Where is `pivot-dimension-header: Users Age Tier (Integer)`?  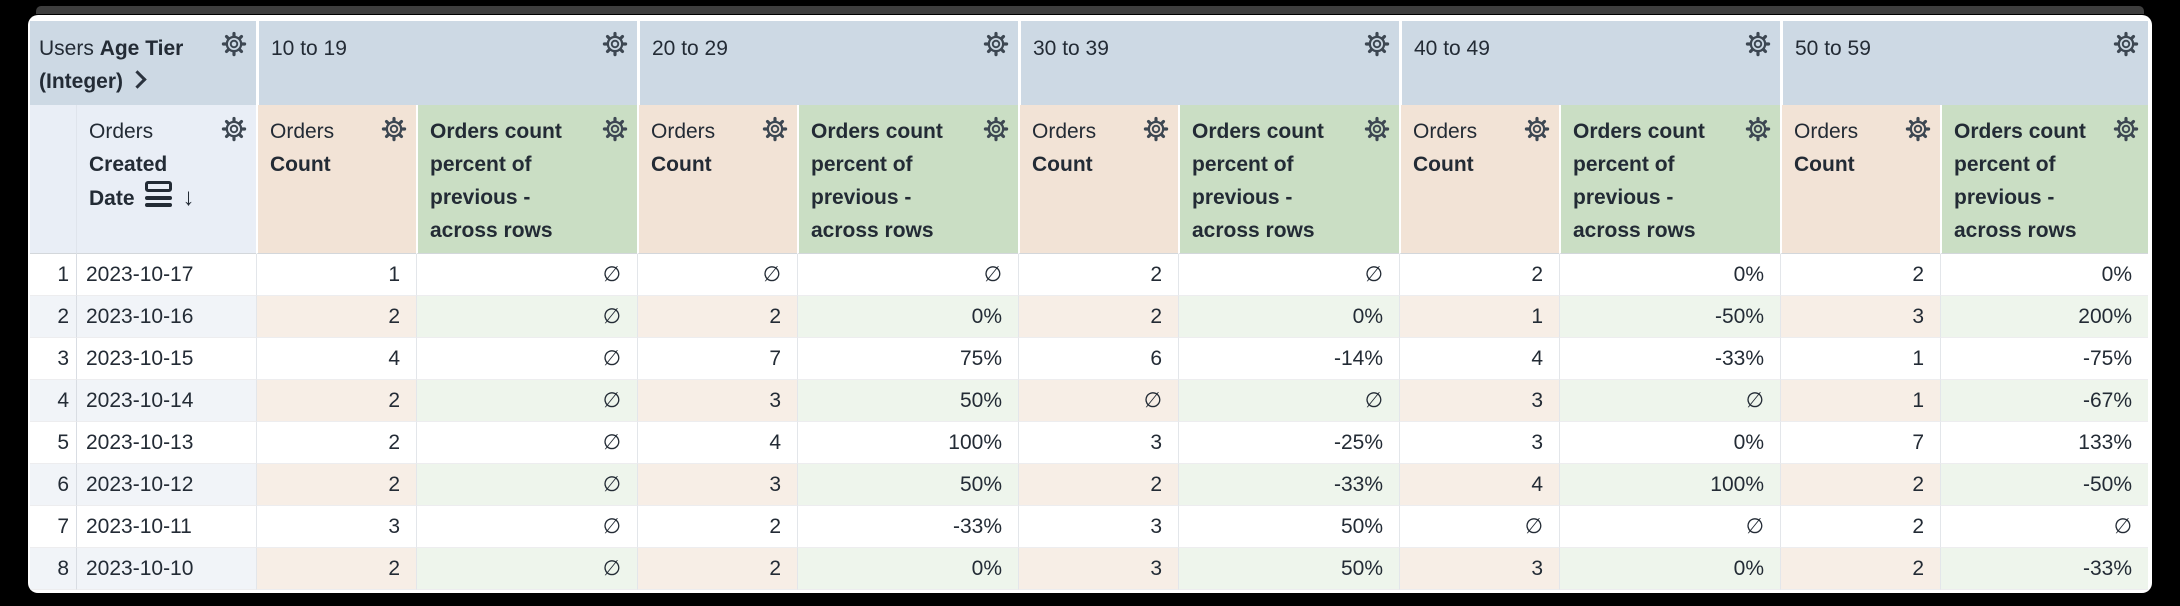
pivot-dimension-header: Users Age Tier (Integer) is located at coordinates (143, 63).